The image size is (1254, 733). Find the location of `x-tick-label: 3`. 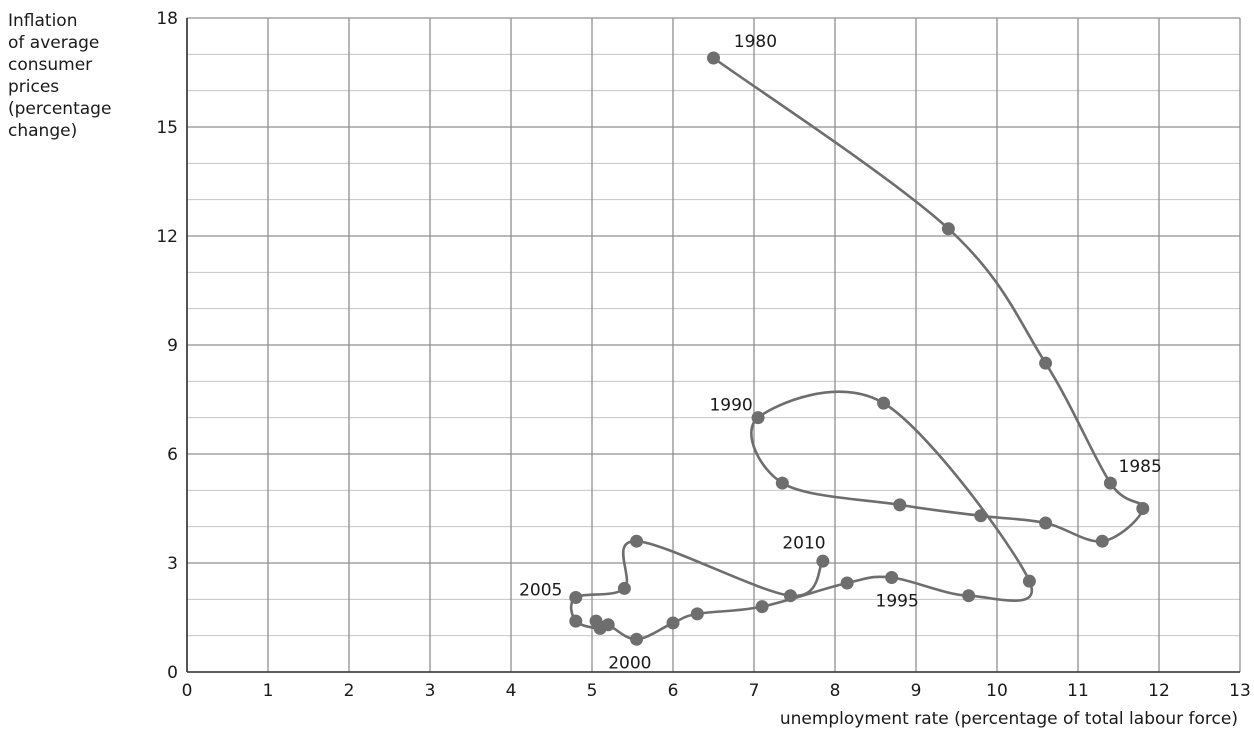

x-tick-label: 3 is located at coordinates (430, 691).